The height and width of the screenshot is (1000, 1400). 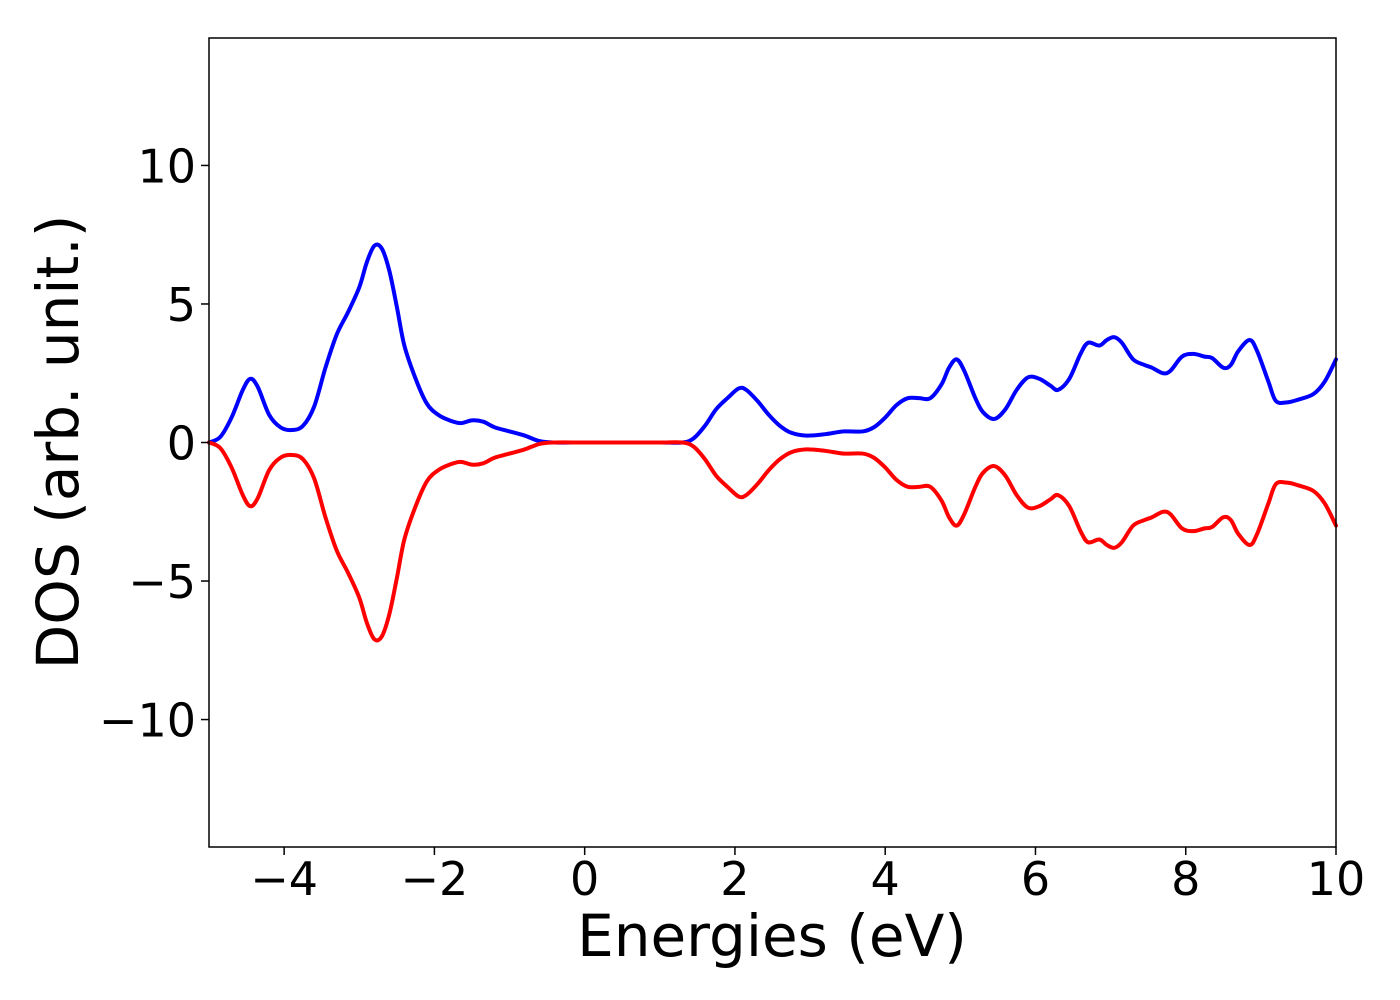 What do you see at coordinates (885, 879) in the screenshot?
I see `x-tick-label: 4` at bounding box center [885, 879].